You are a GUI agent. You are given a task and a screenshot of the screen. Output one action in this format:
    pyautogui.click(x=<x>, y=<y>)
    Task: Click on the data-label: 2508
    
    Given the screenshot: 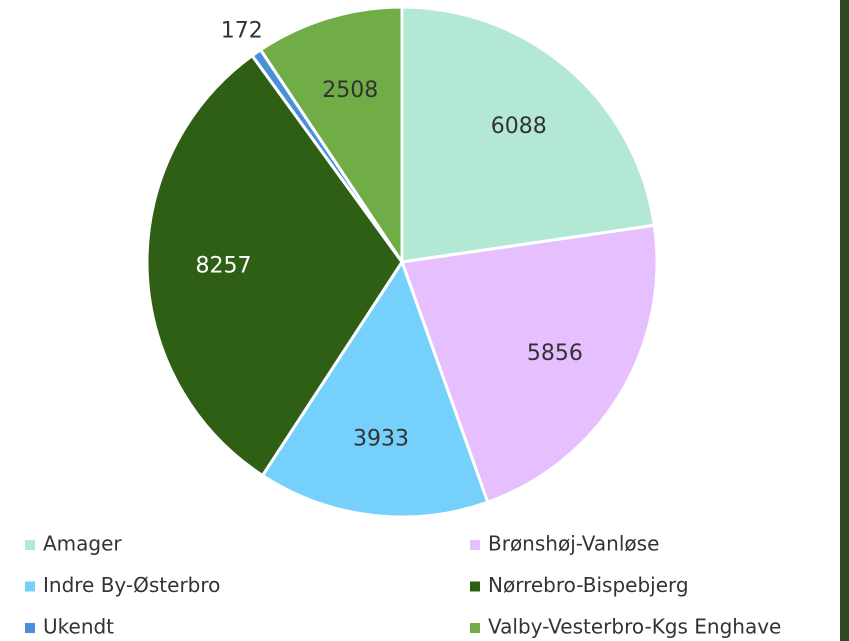 What is the action you would take?
    pyautogui.click(x=350, y=90)
    